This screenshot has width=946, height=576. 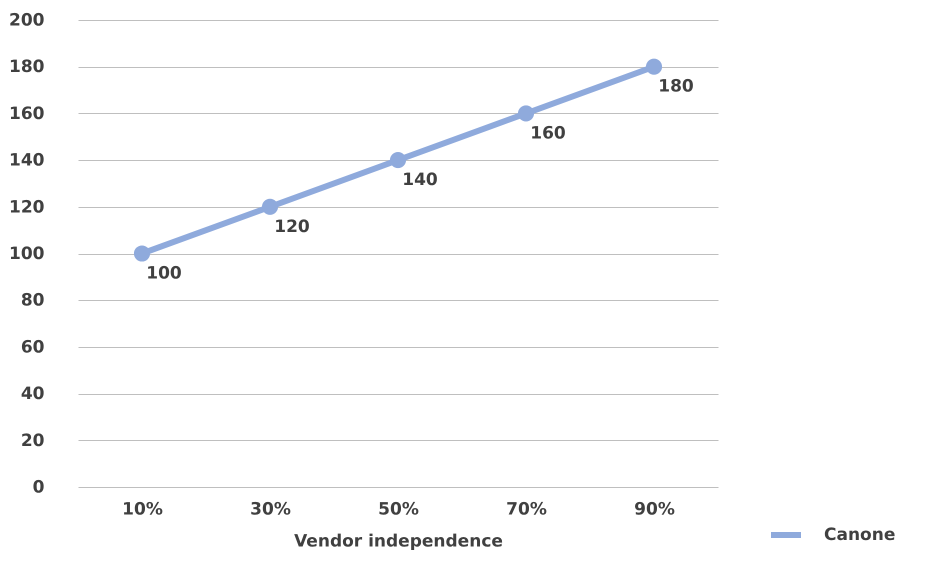 I want to click on x-tick-label: 90%, so click(x=654, y=510).